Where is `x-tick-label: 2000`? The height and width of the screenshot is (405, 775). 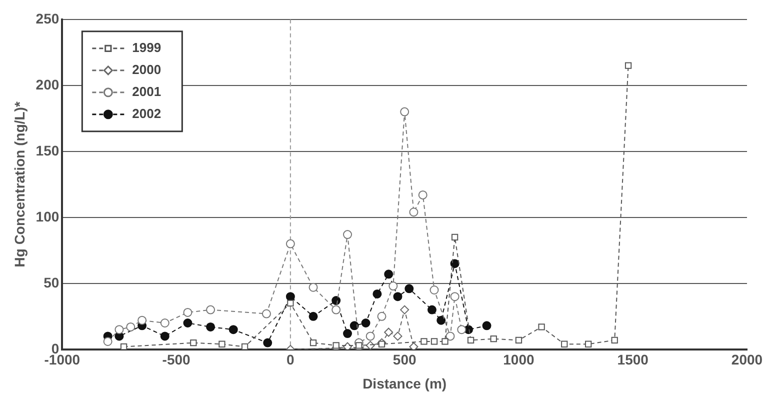
x-tick-label: 2000 is located at coordinates (747, 360).